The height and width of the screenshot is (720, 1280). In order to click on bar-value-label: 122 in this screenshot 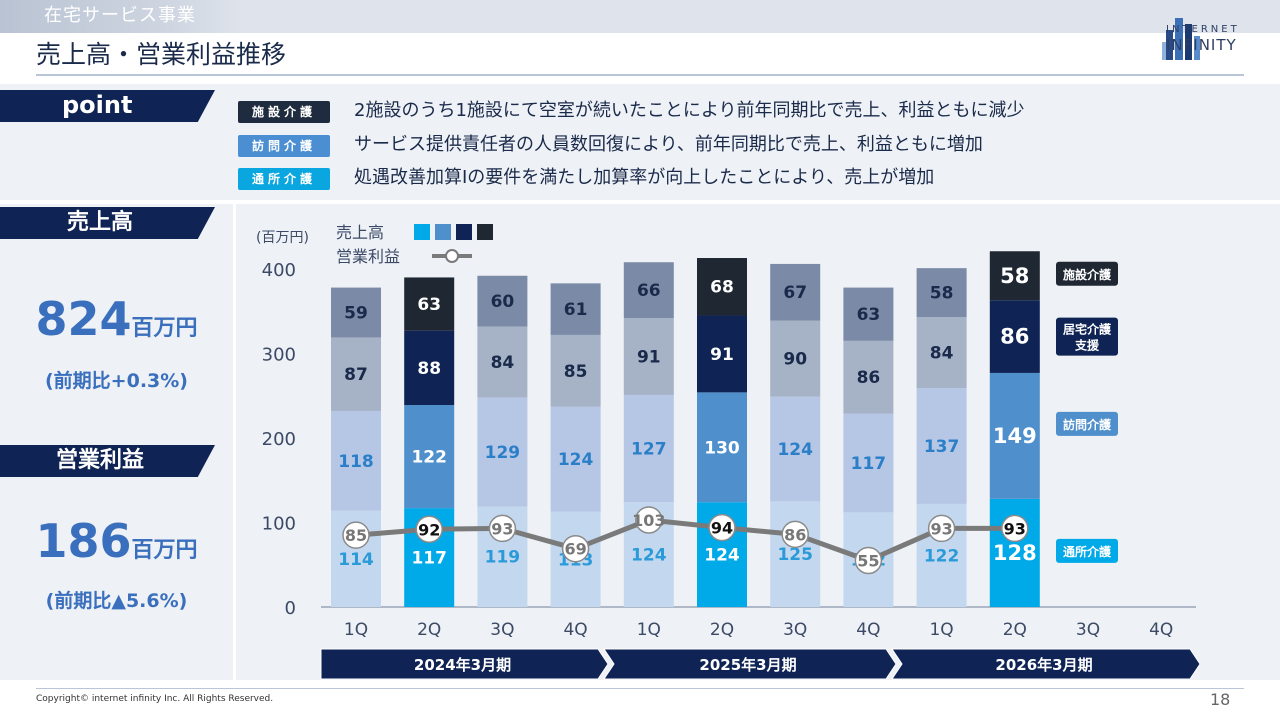, I will do `click(429, 458)`.